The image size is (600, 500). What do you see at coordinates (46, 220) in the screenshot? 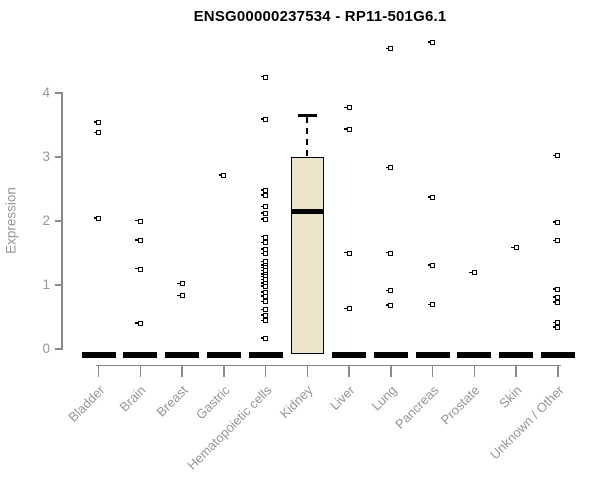
I see `y-tick-label: 2` at bounding box center [46, 220].